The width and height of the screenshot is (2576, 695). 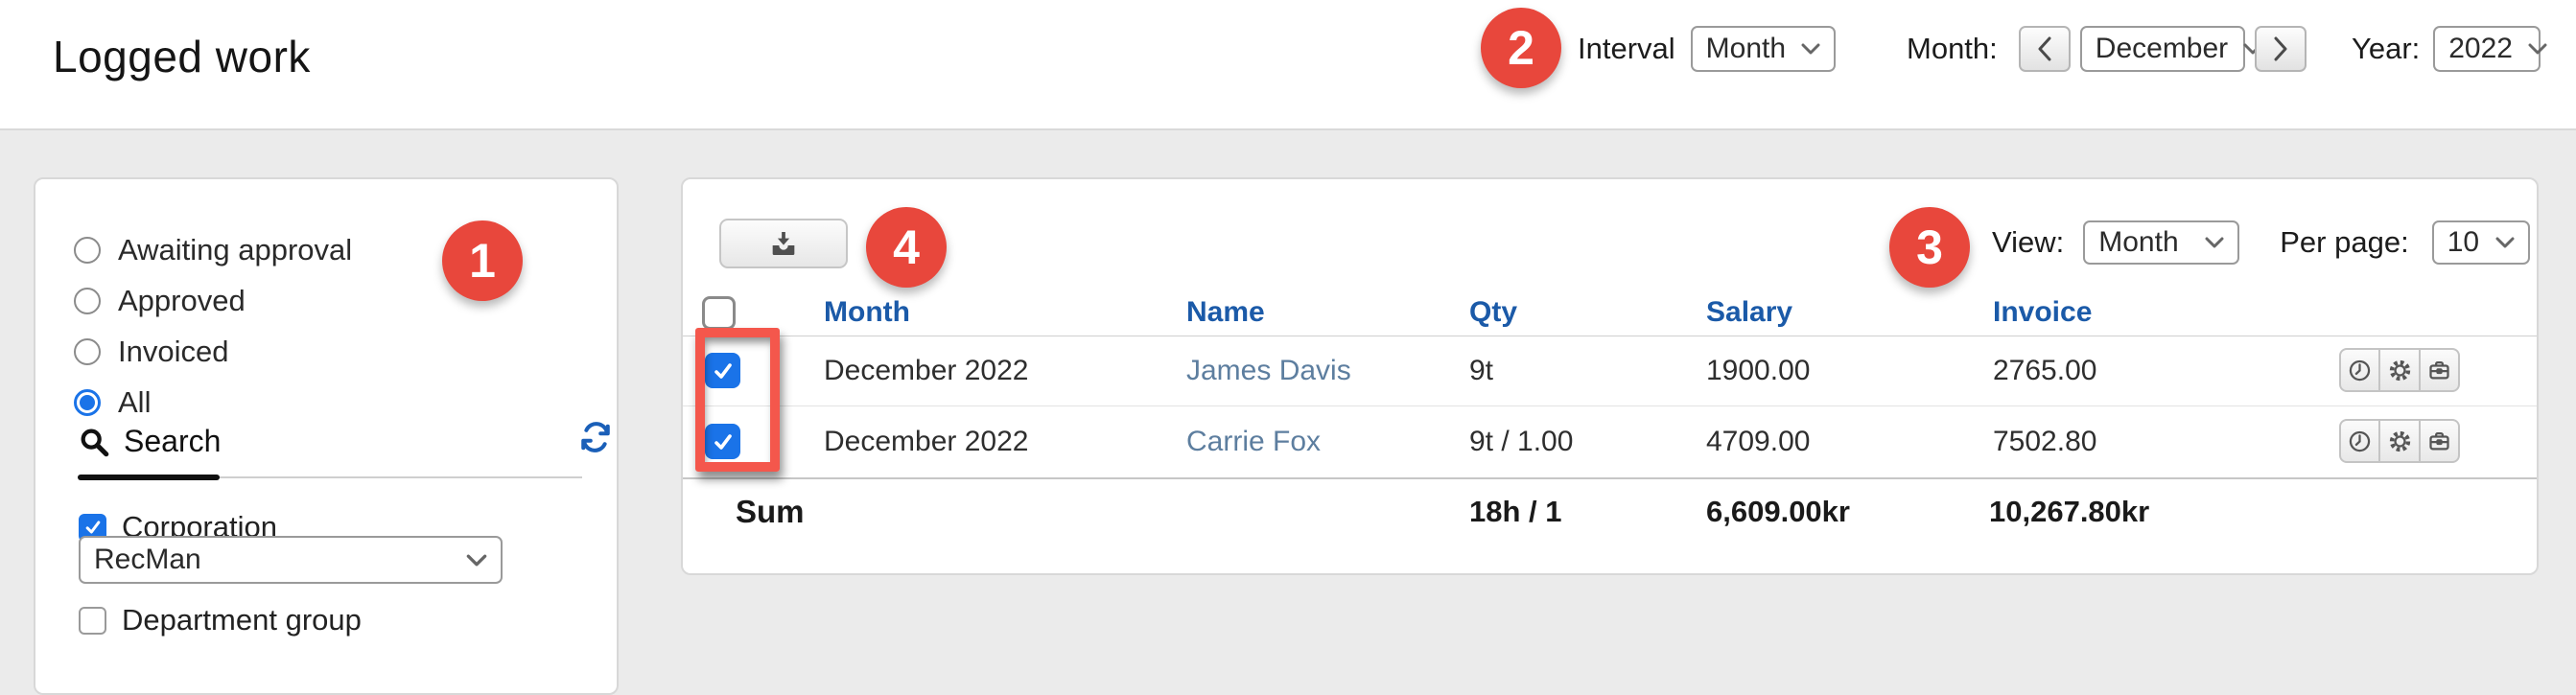 I want to click on cell-qty: 9t, so click(x=1481, y=370).